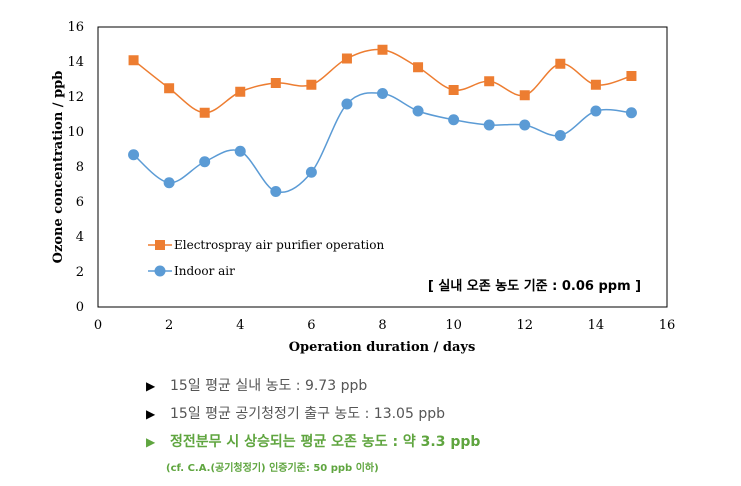 The height and width of the screenshot is (486, 741). Describe the element at coordinates (272, 468) in the screenshot. I see `footnote-text: (cf. C.A.(공기청정기) 인증기준: 50 ppb 이하)` at that location.